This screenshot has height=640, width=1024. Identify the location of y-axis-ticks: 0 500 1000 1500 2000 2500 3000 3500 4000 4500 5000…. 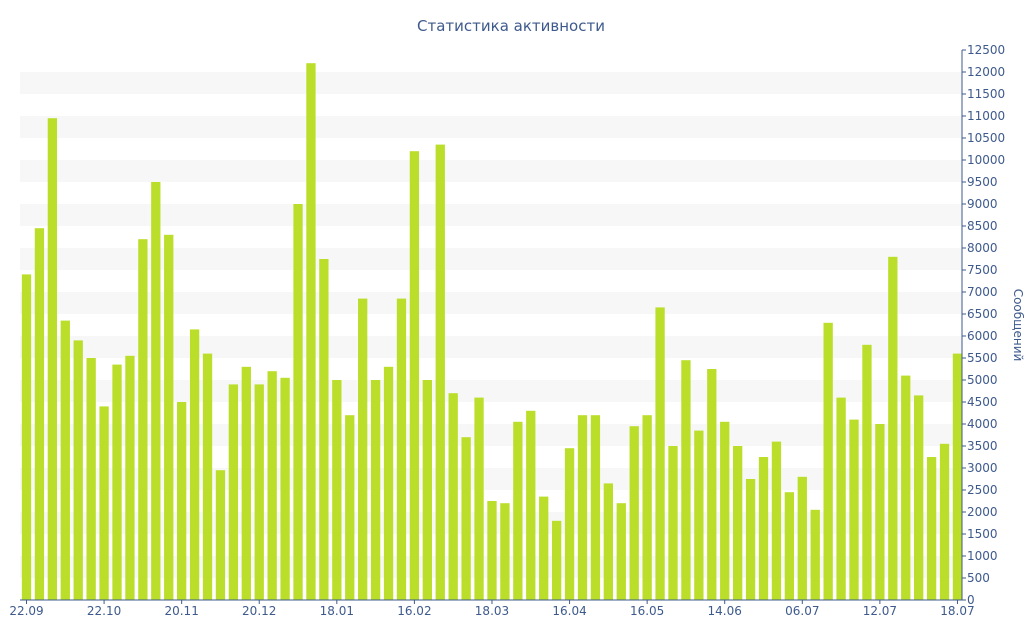
(983, 325).